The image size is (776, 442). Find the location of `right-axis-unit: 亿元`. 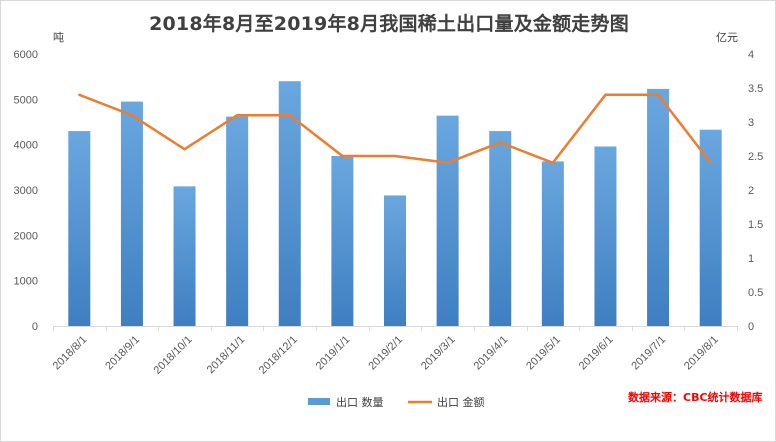

right-axis-unit: 亿元 is located at coordinates (727, 37).